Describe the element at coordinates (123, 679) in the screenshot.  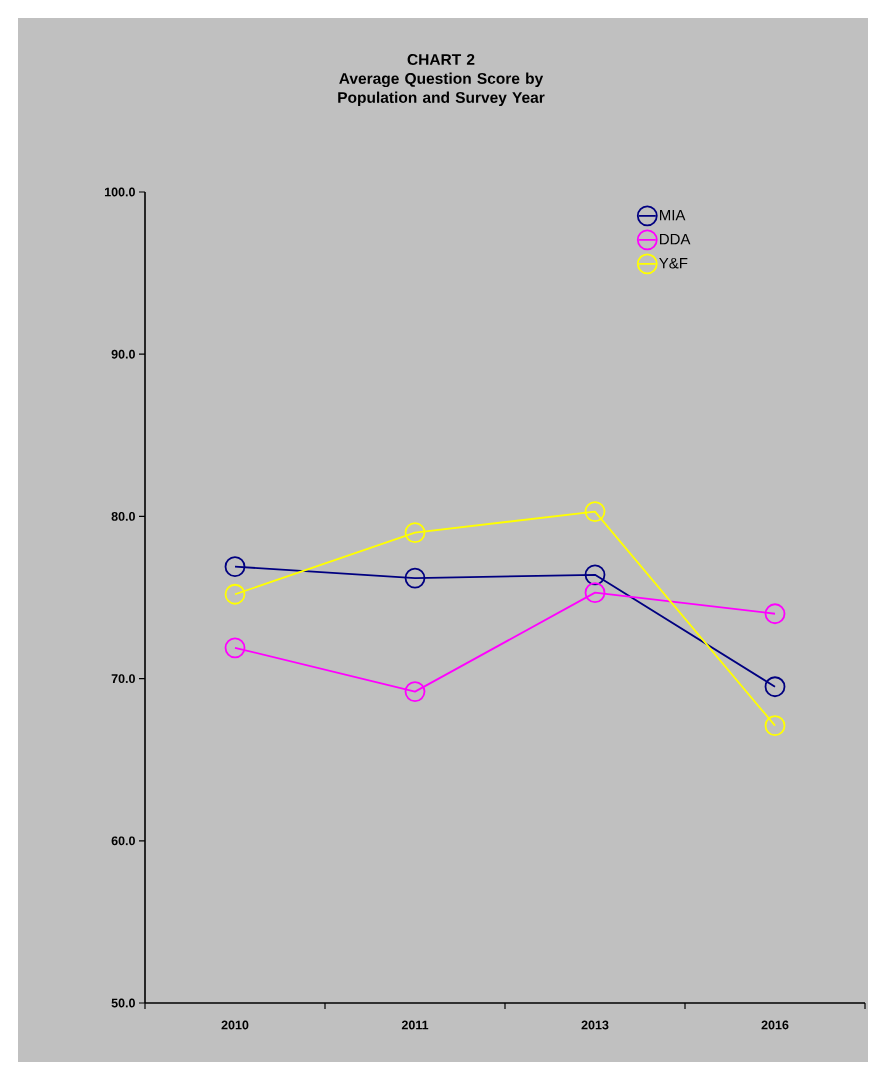
I see `y-tick-label: 70.0` at that location.